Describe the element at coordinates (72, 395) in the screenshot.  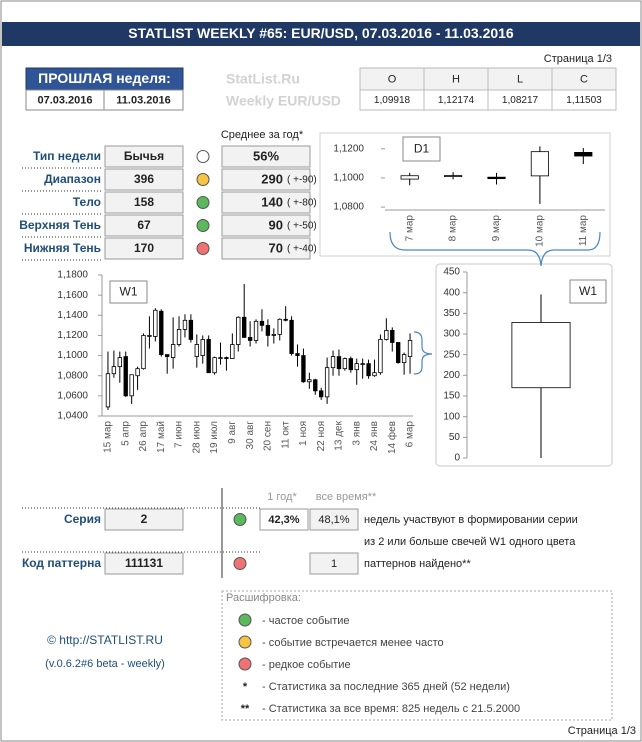
I see `y-tick-label: 1,0600` at that location.